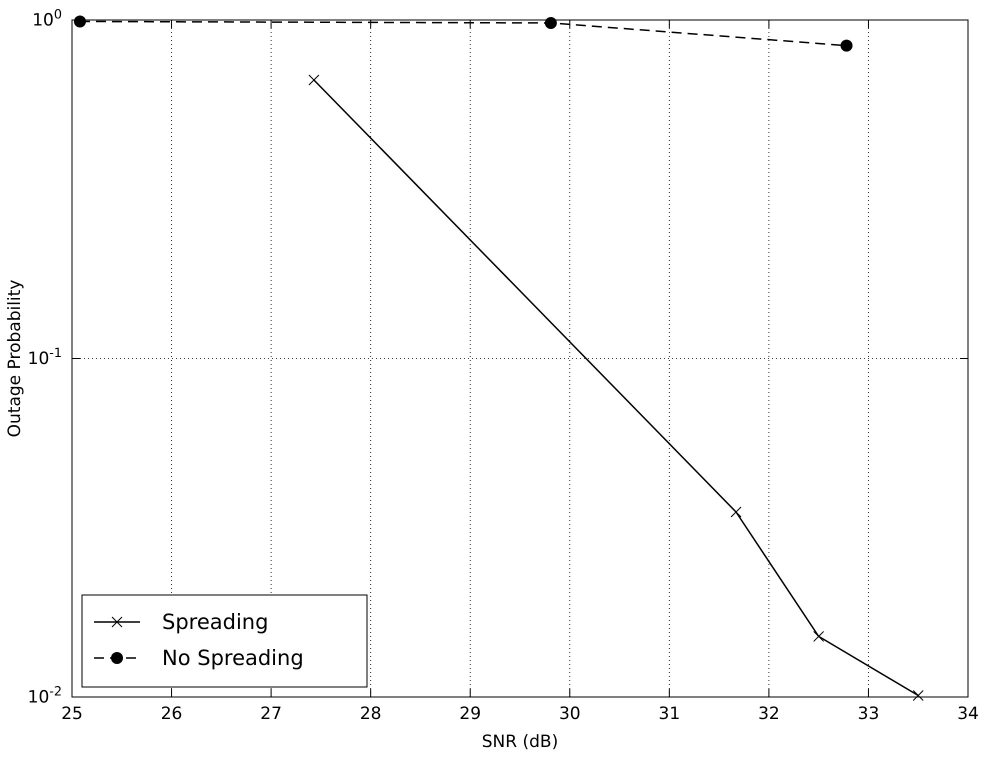 This screenshot has height=757, width=985. I want to click on y-tick-label: 10$^{-2}$, so click(45, 696).